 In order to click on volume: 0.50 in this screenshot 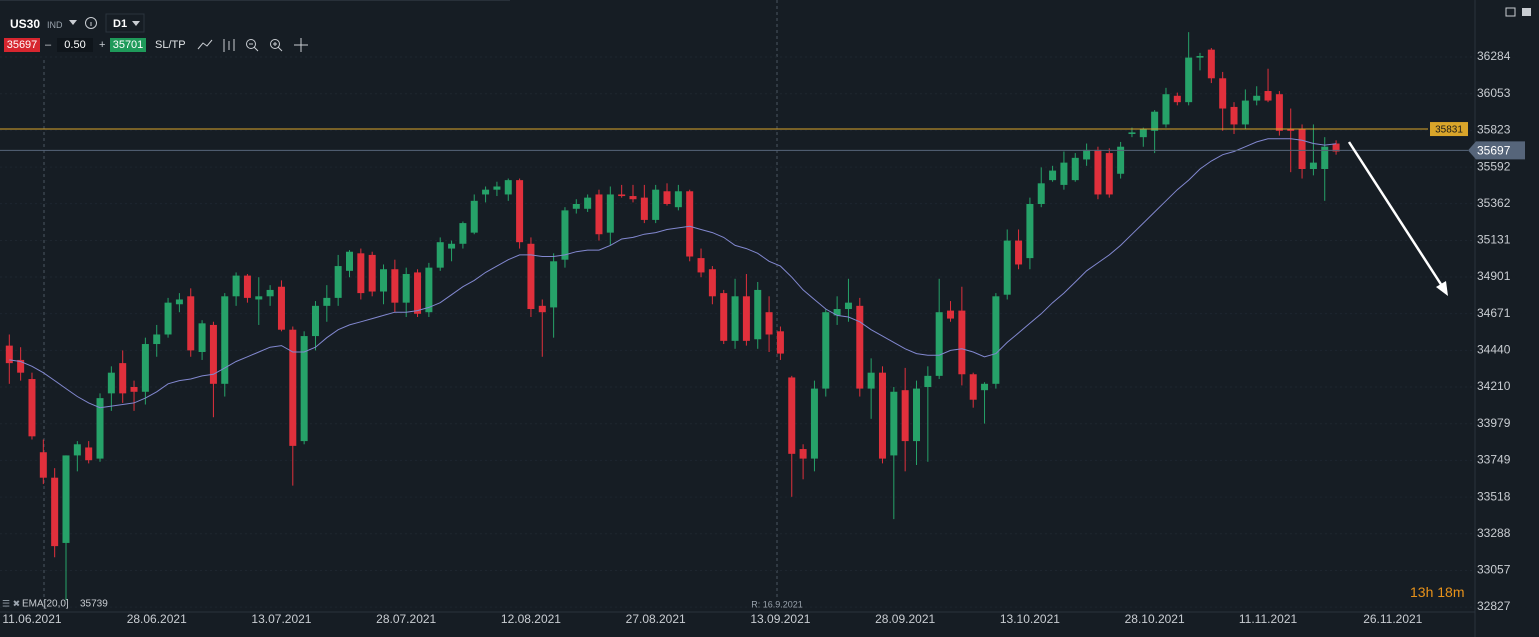, I will do `click(75, 45)`.